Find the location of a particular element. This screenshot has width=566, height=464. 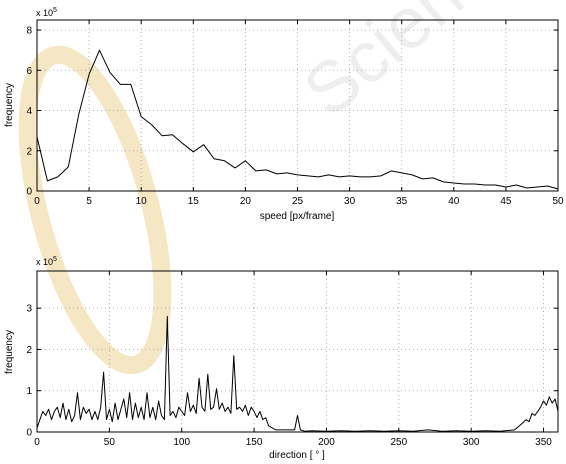

speed-x-tick-label: 30 is located at coordinates (350, 201).